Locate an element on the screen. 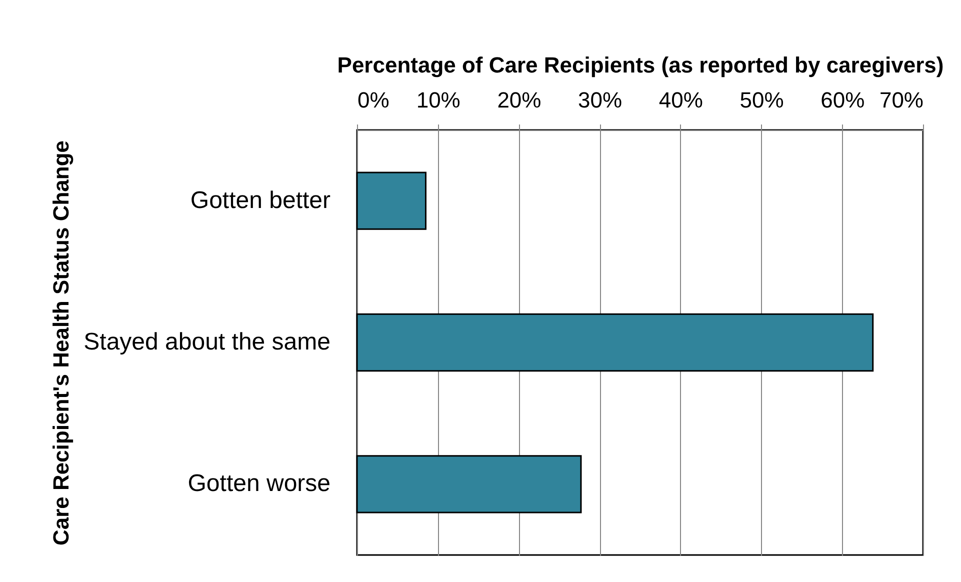 Image resolution: width=961 pixels, height=582 pixels. x-tick-label: 40% is located at coordinates (680, 100).